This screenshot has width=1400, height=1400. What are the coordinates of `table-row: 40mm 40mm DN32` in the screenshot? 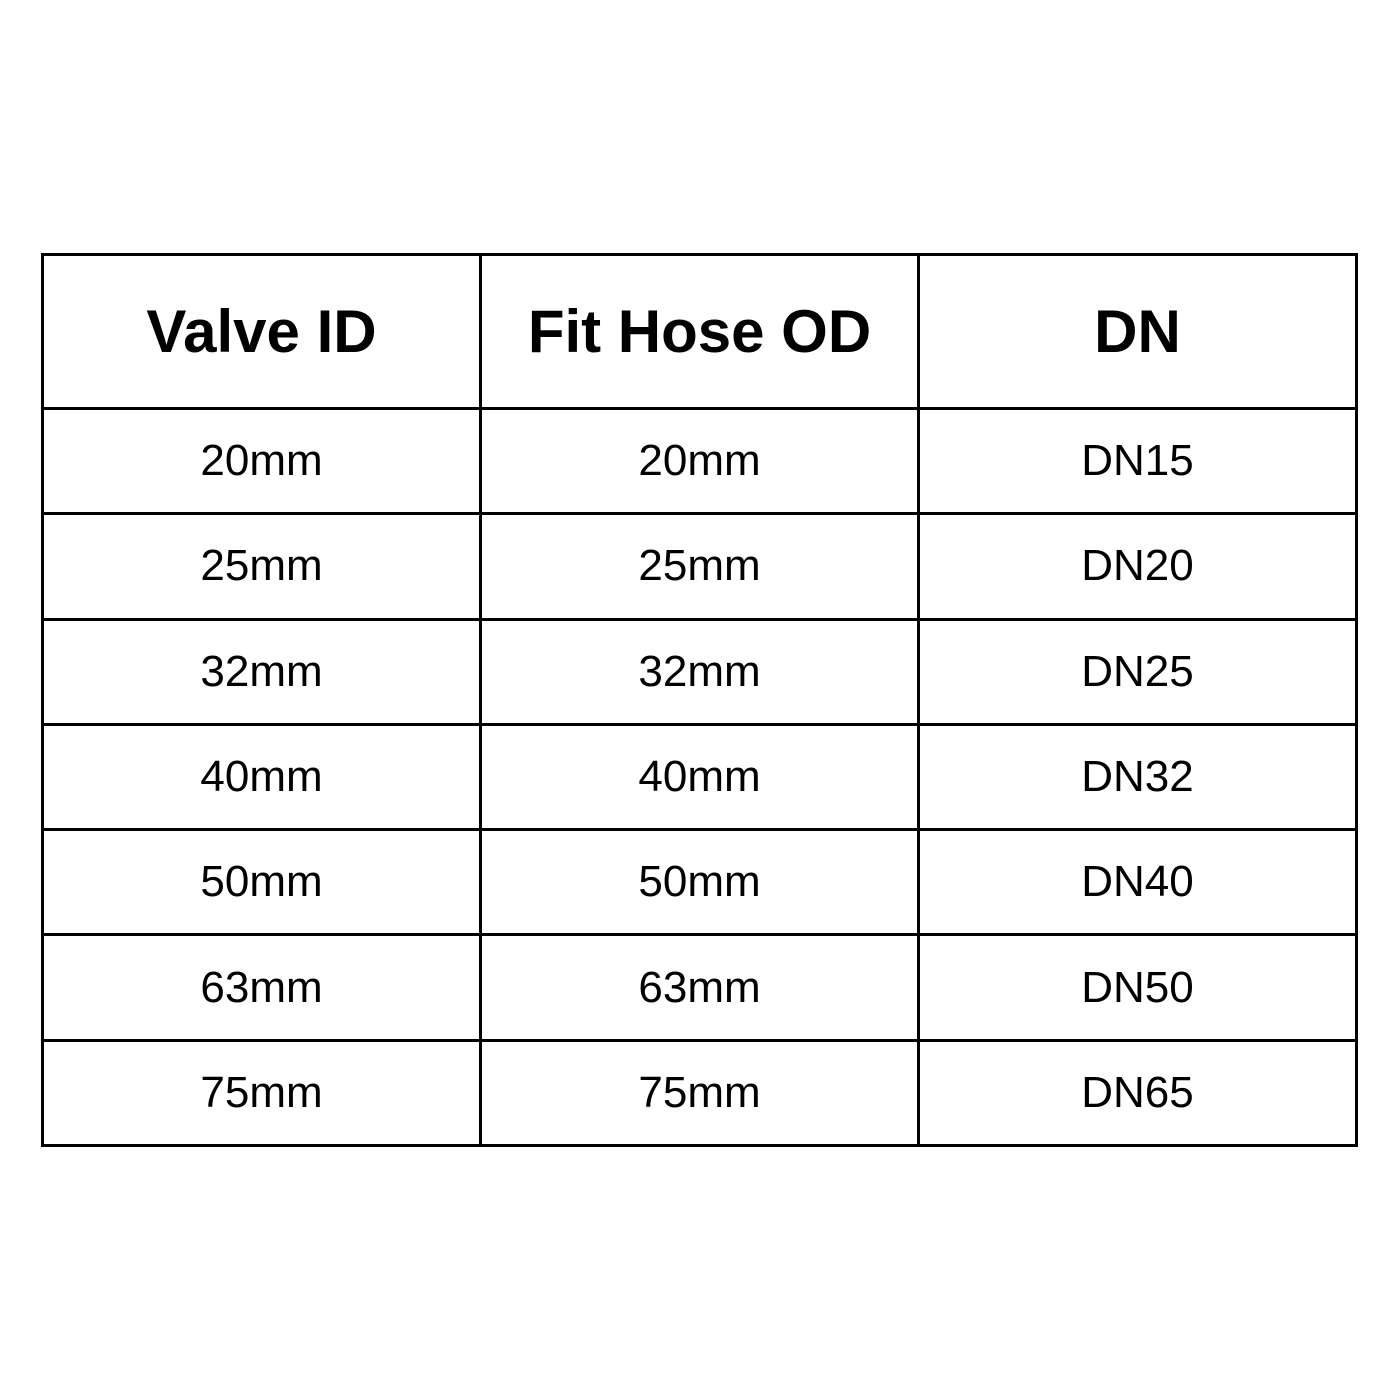 It's located at (699, 777).